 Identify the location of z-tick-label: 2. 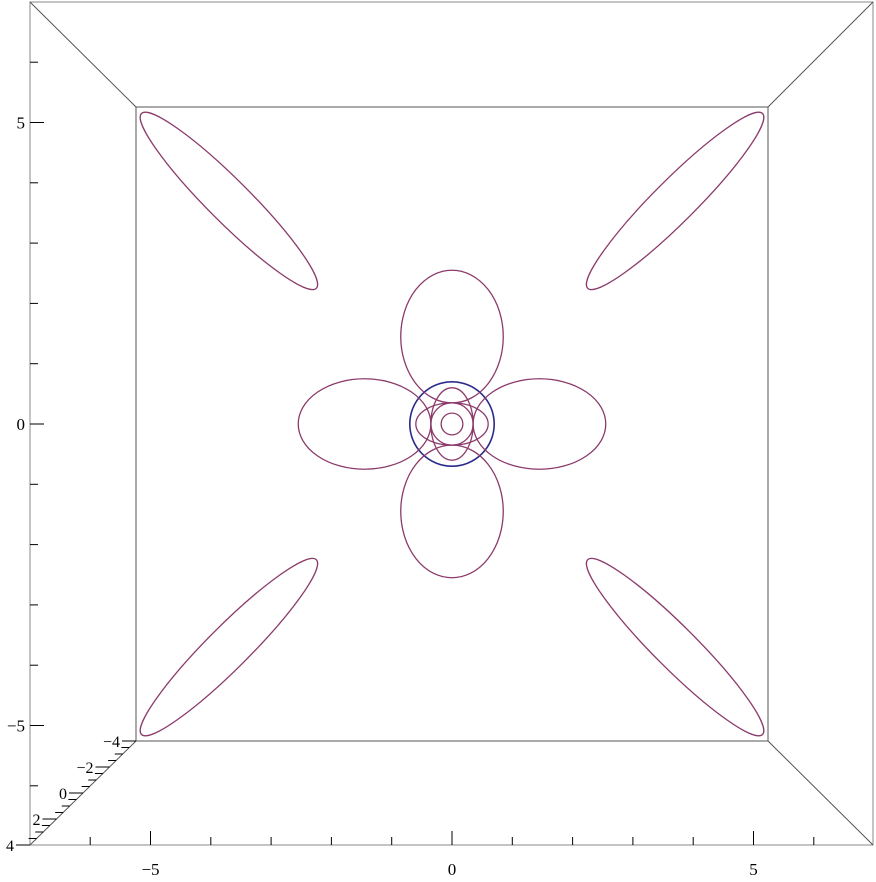
(37, 820).